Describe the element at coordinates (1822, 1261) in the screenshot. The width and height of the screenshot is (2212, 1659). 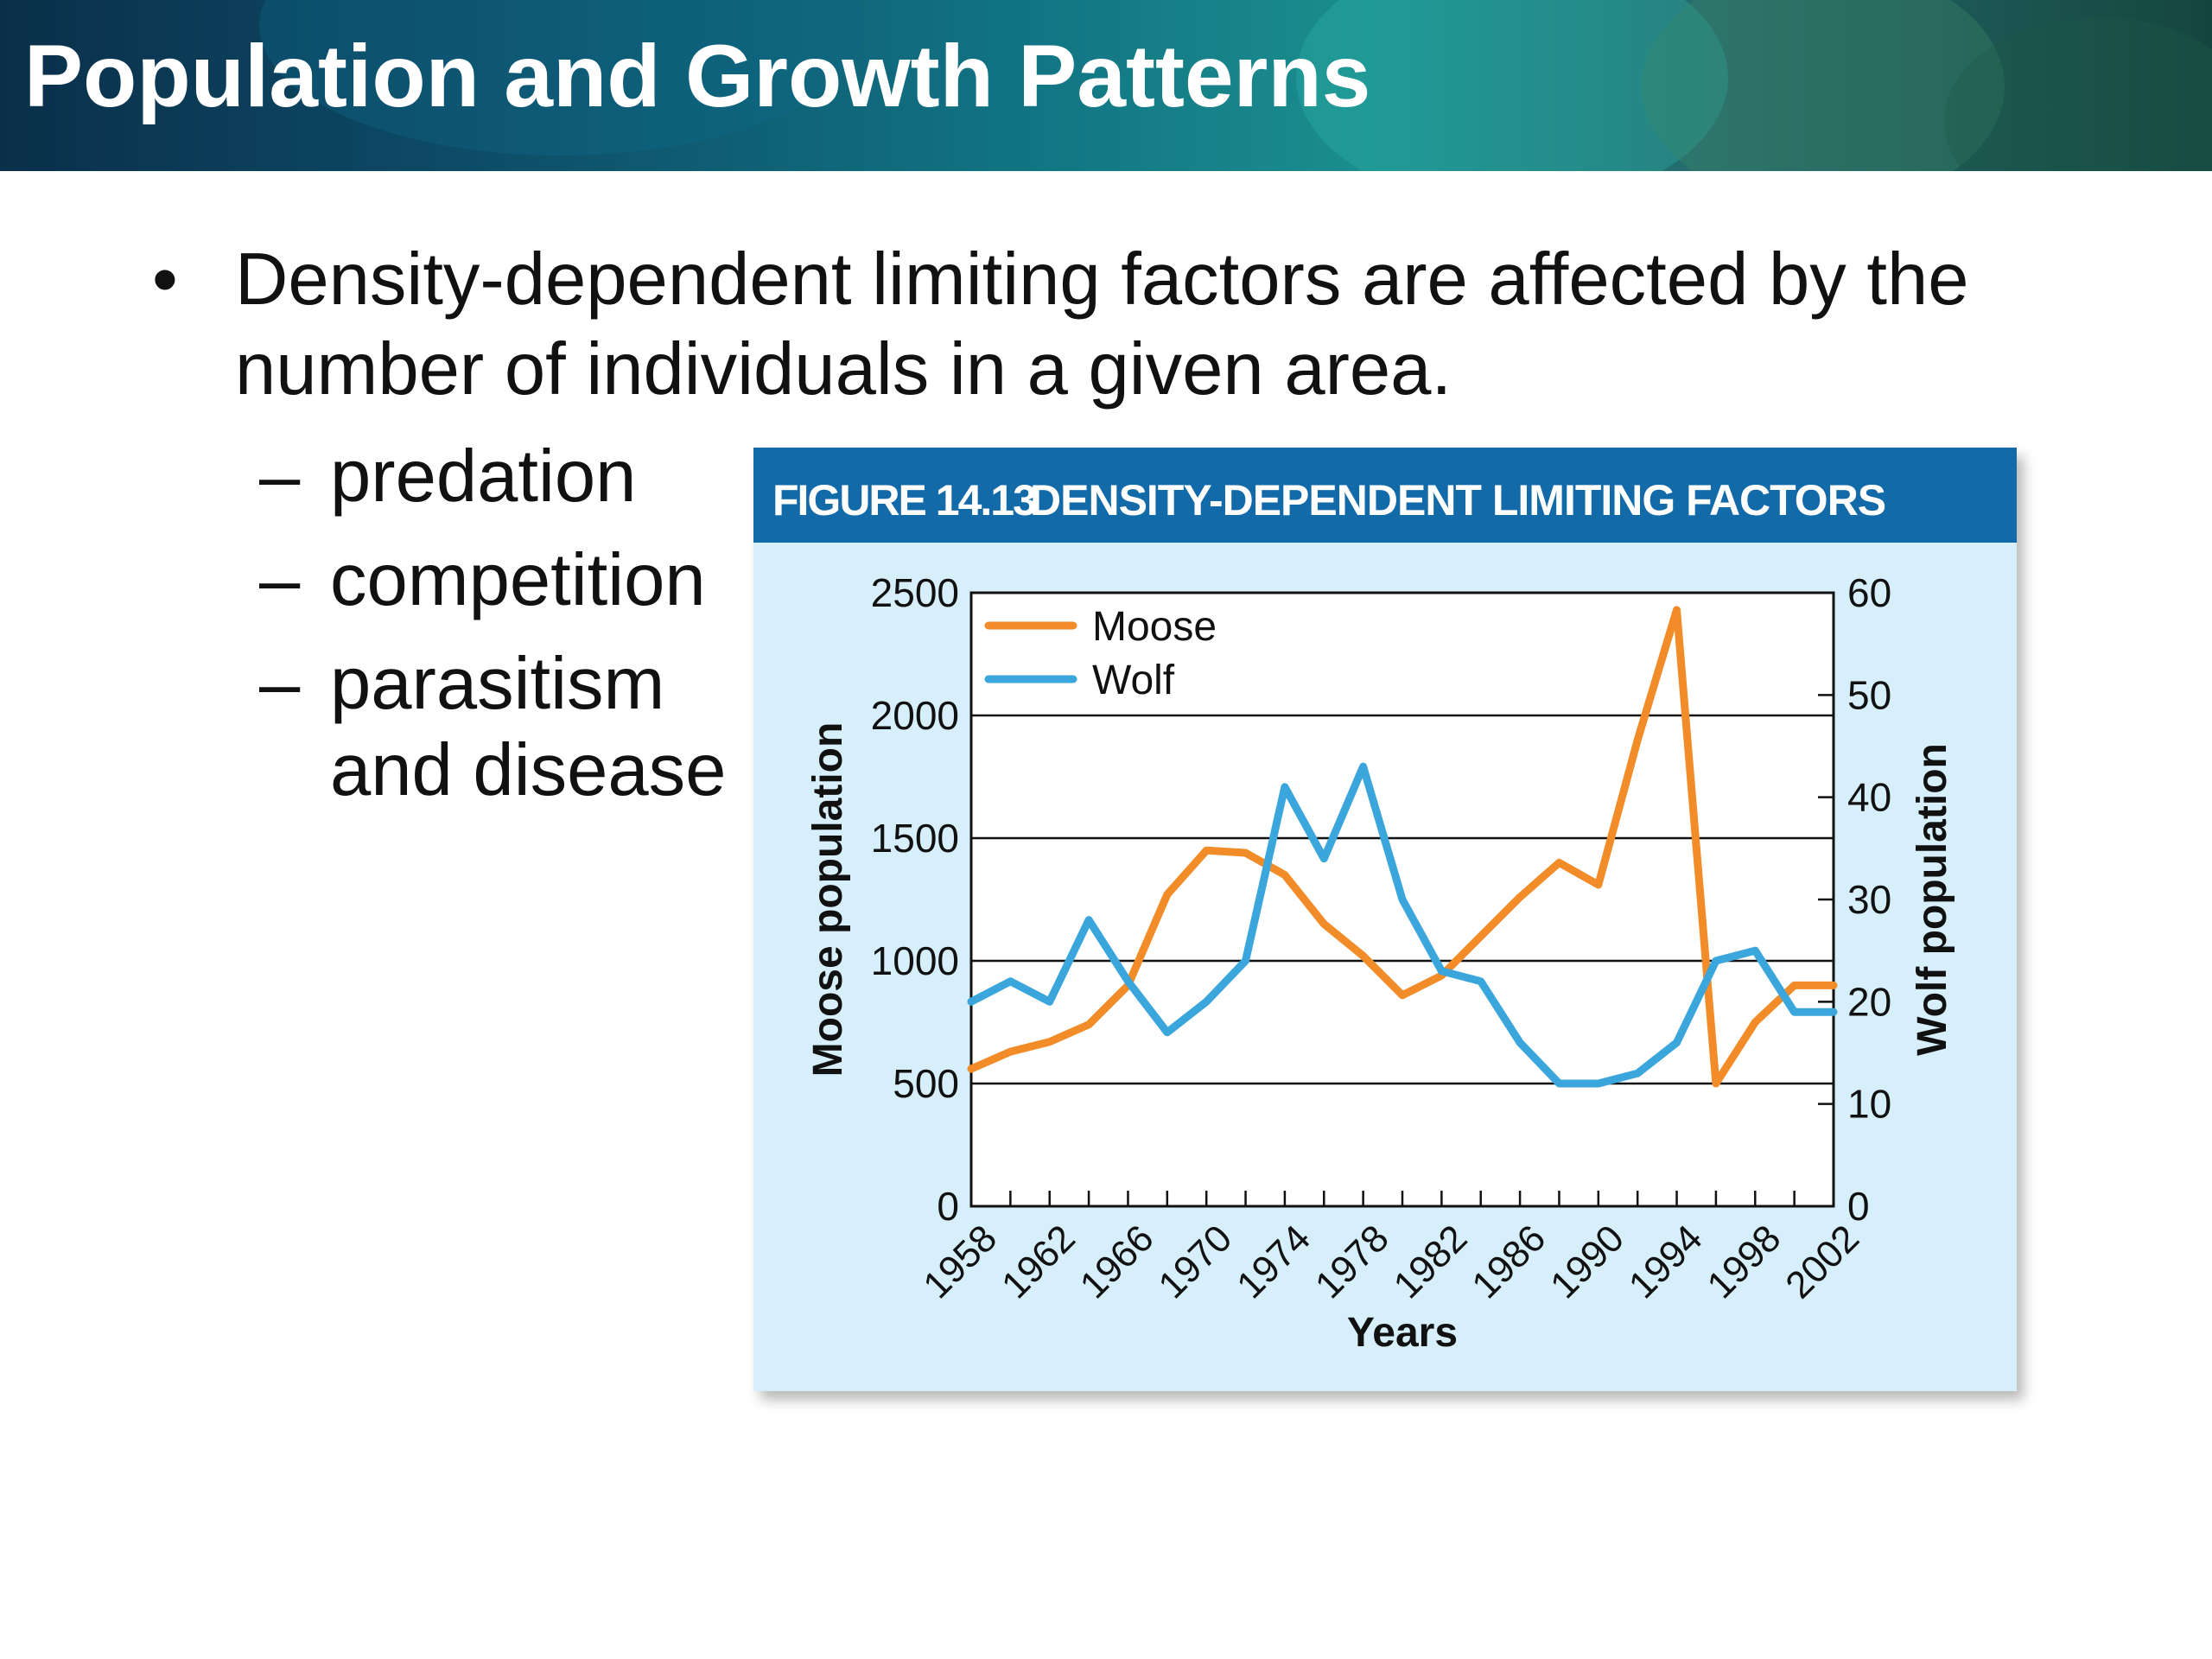
I see `x-tick-label: 2002` at that location.